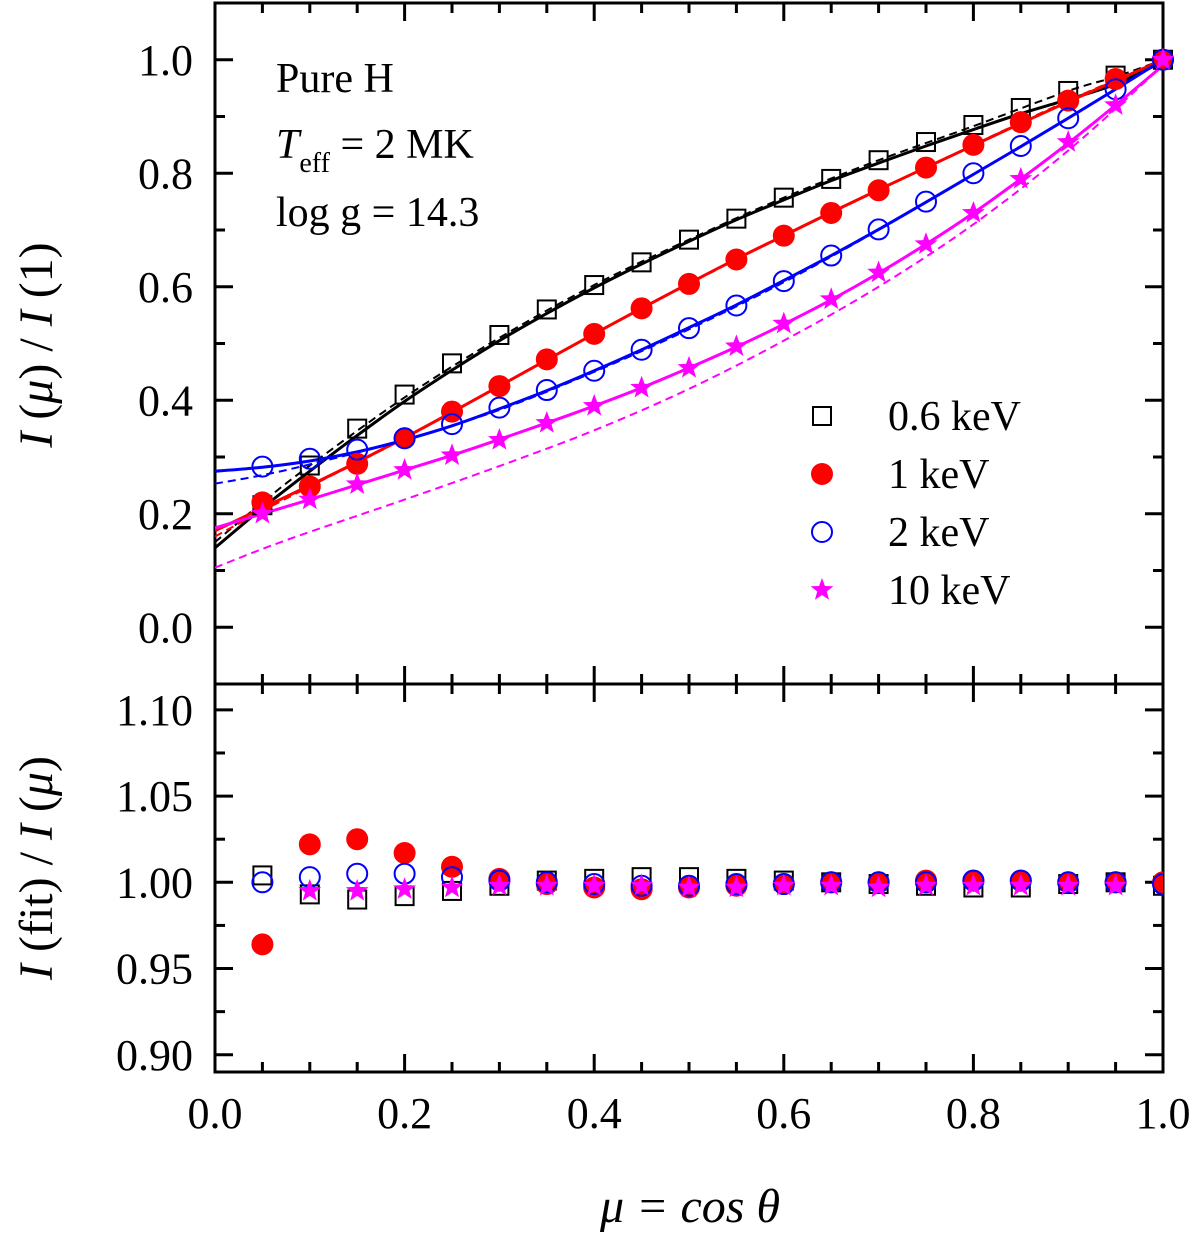  I want to click on legend: 0.6 keV 1 keV 2 keV 10 keV, so click(915, 504).